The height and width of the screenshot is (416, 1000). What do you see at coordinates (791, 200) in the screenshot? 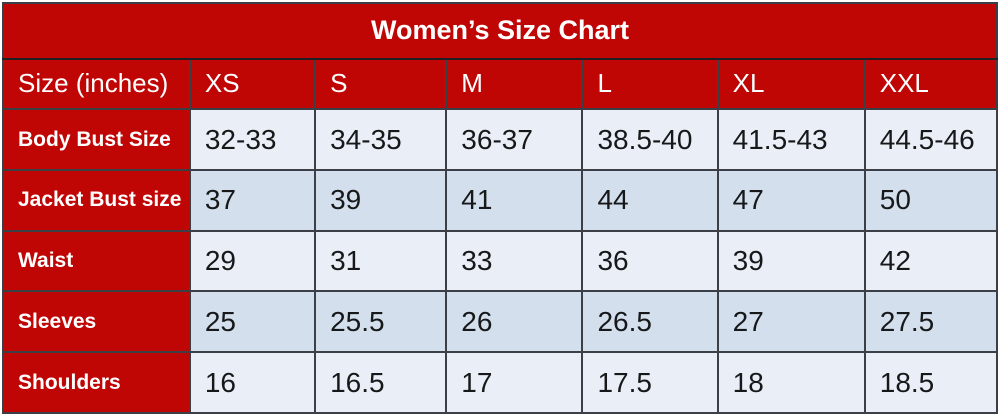
I see `table-cell: 47` at bounding box center [791, 200].